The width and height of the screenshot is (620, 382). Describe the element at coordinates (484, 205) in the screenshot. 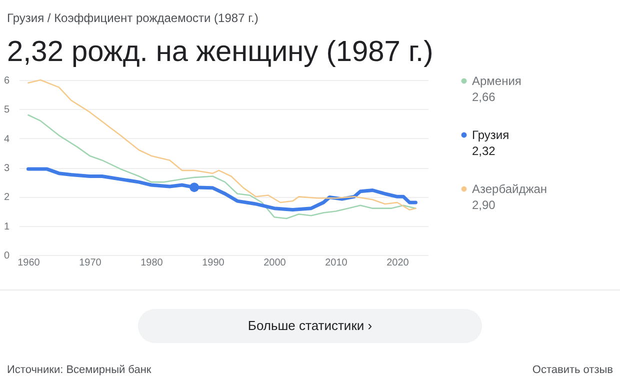

I see `text: 2,90` at that location.